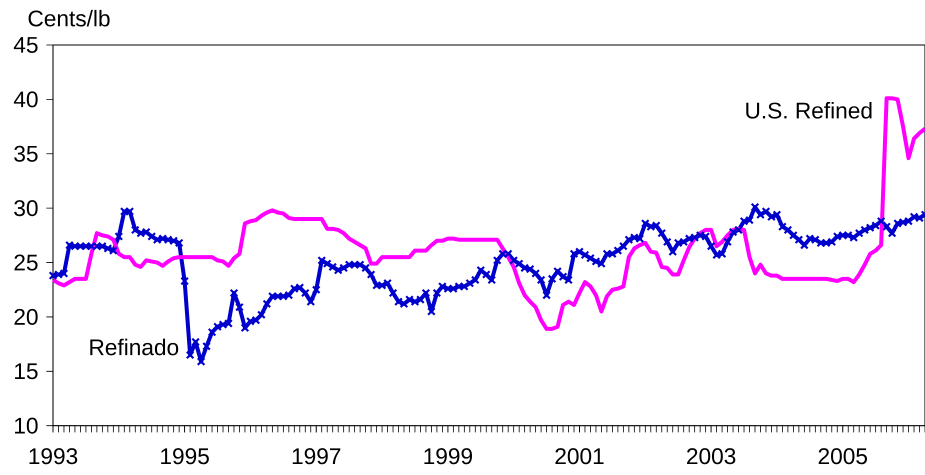 The width and height of the screenshot is (925, 475). I want to click on y-tick-label: 45, so click(26, 45).